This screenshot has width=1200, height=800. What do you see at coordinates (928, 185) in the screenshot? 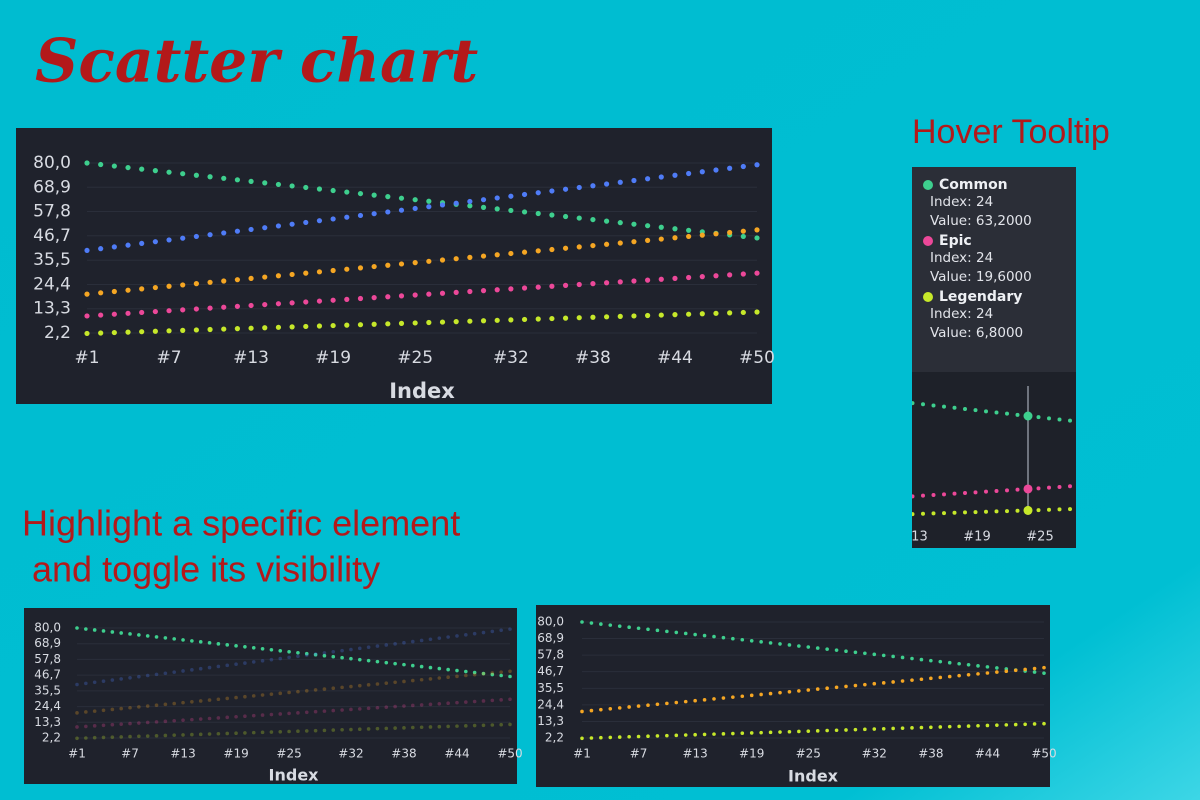
I see `legend-swatch` at bounding box center [928, 185].